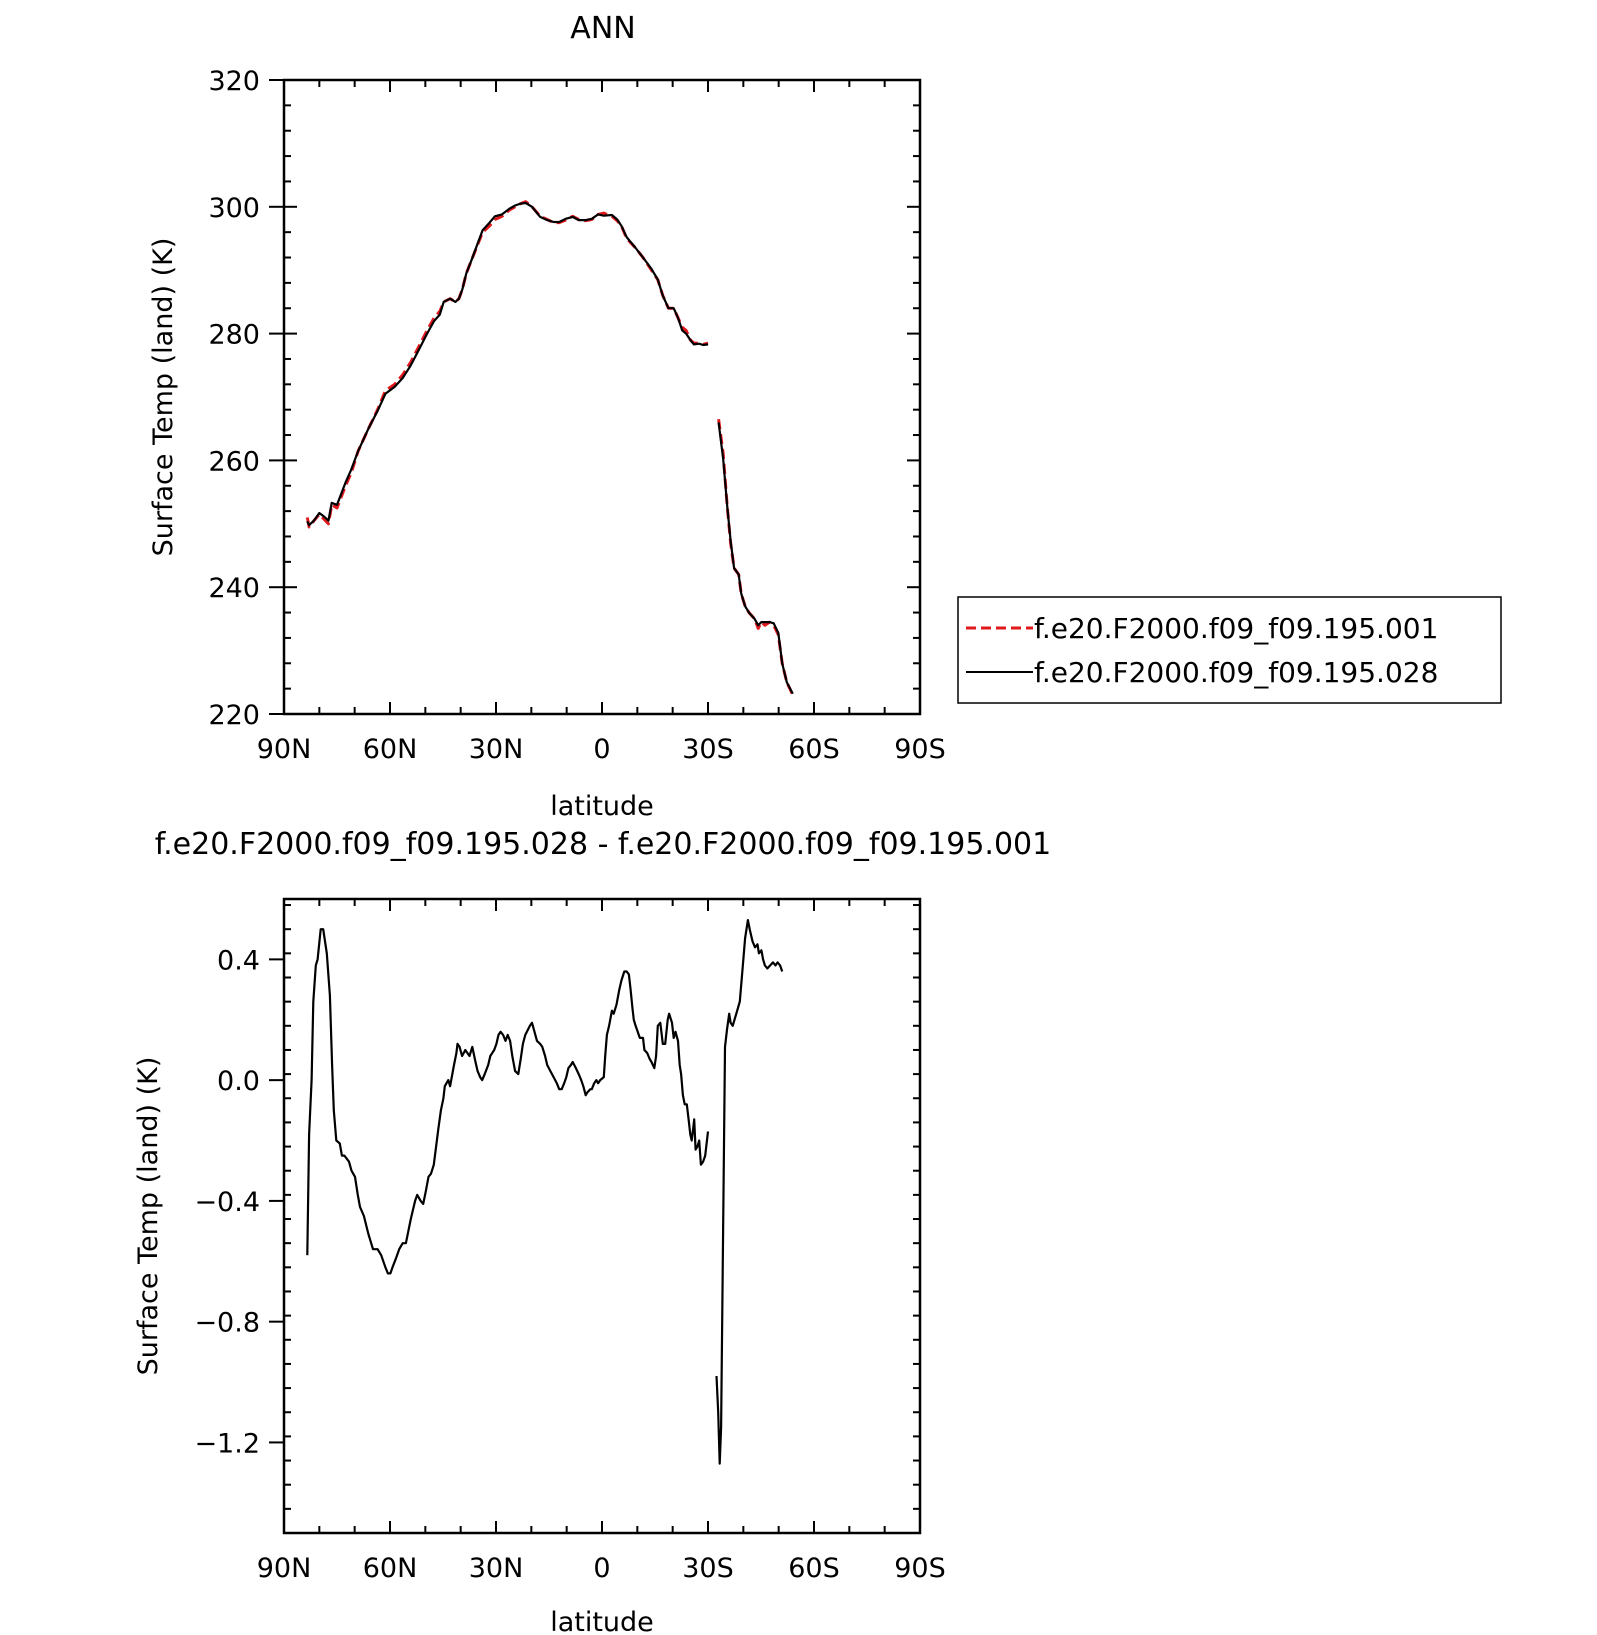  I want to click on top-plot-xtick-label: 90N, so click(284, 749).